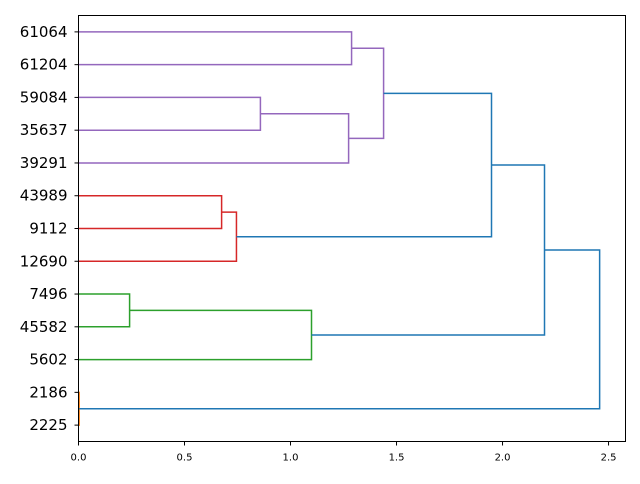 The image size is (640, 484). I want to click on leaf-label: 2186, so click(48, 392).